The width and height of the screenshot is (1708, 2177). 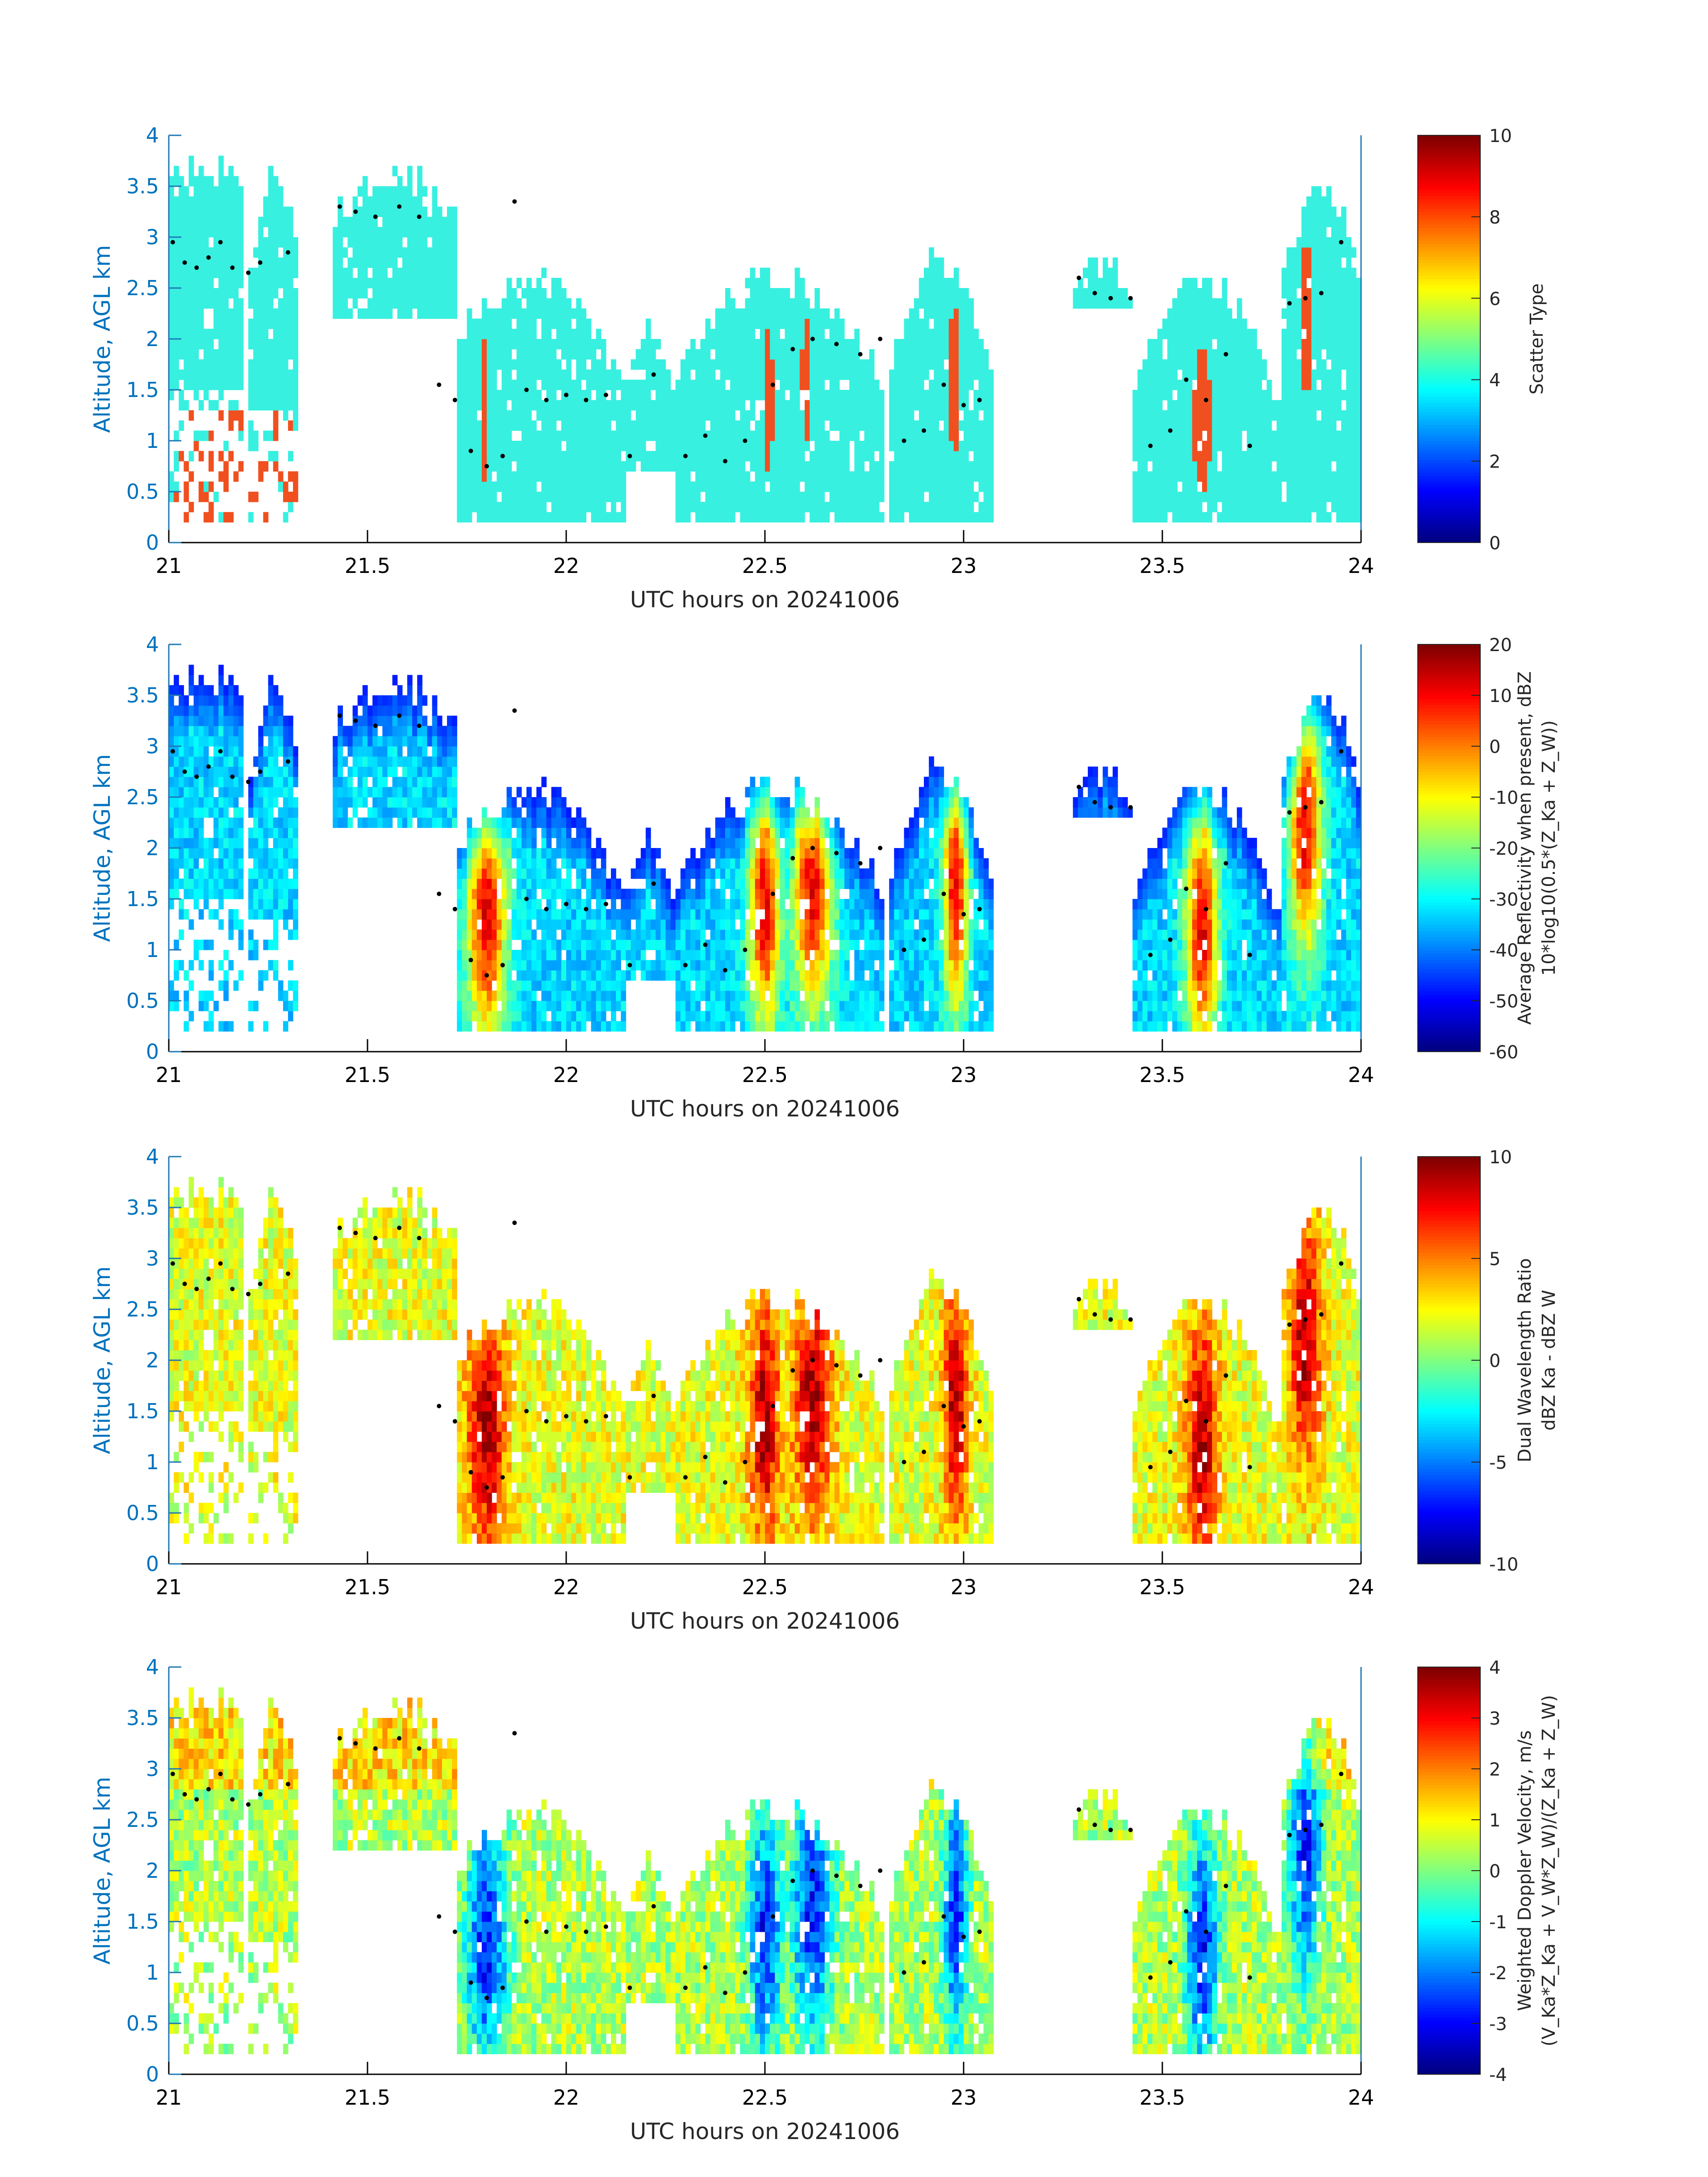 What do you see at coordinates (1162, 566) in the screenshot?
I see `x-tick-label: 23.5` at bounding box center [1162, 566].